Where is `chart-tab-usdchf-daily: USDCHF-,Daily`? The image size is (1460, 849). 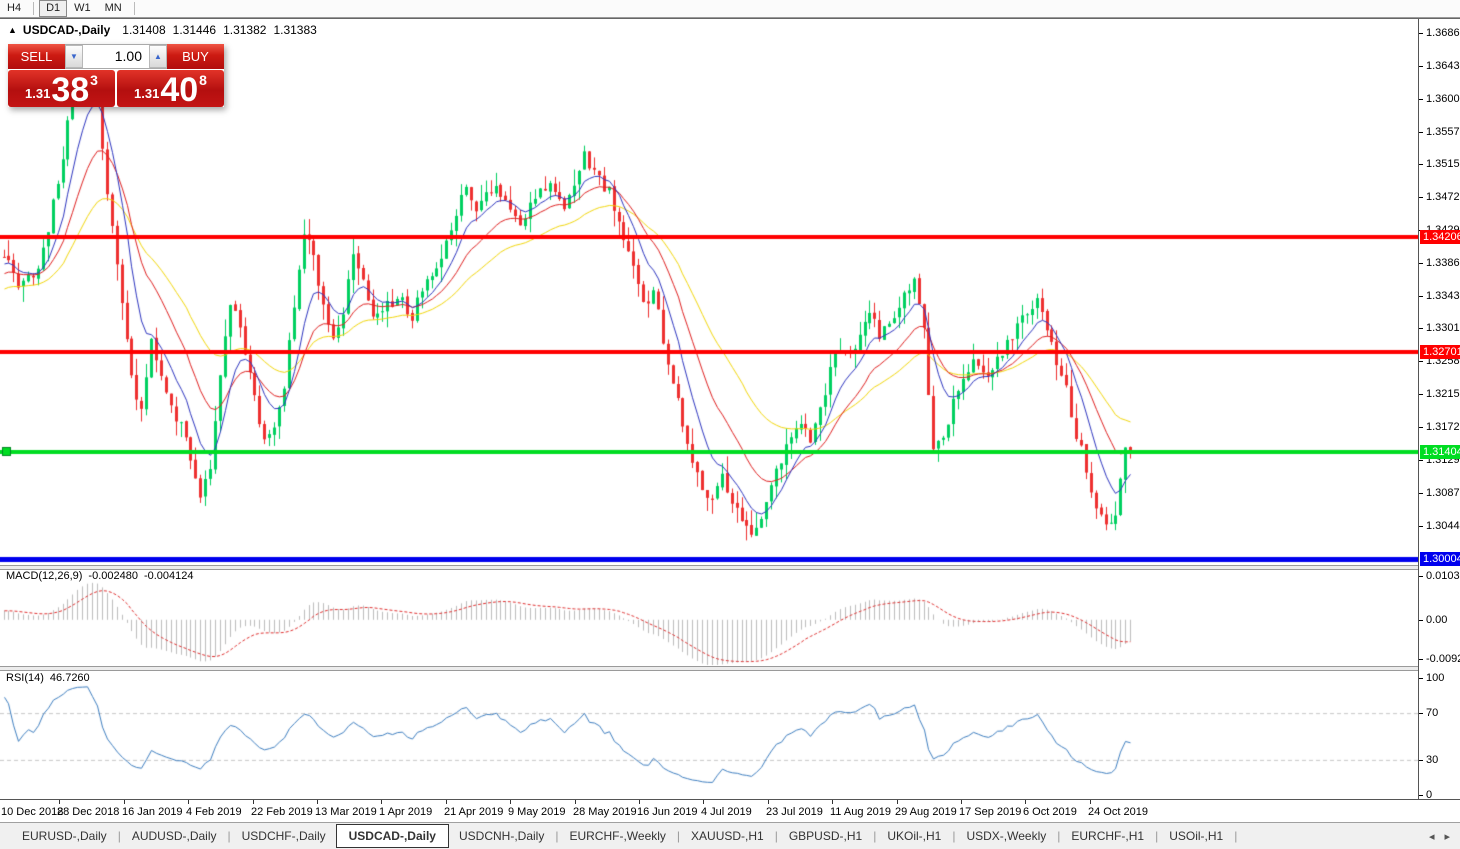 chart-tab-usdchf-daily: USDCHF-,Daily is located at coordinates (283, 836).